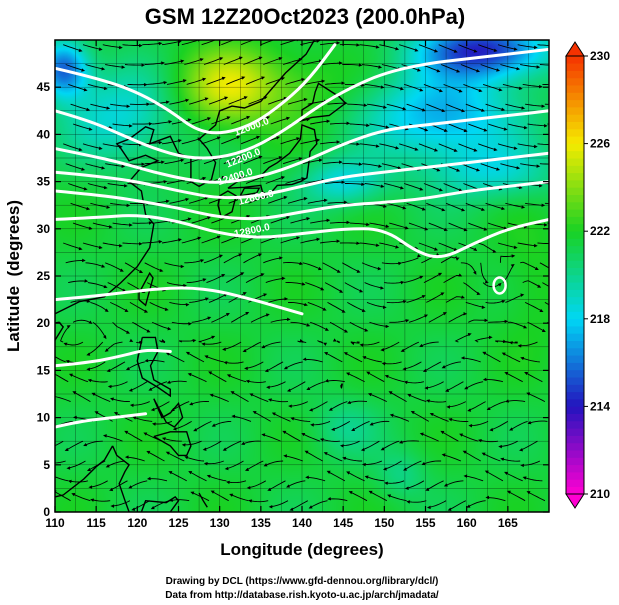 The image size is (619, 605). Describe the element at coordinates (600, 144) in the screenshot. I see `colorbar-tick-label: 226` at that location.